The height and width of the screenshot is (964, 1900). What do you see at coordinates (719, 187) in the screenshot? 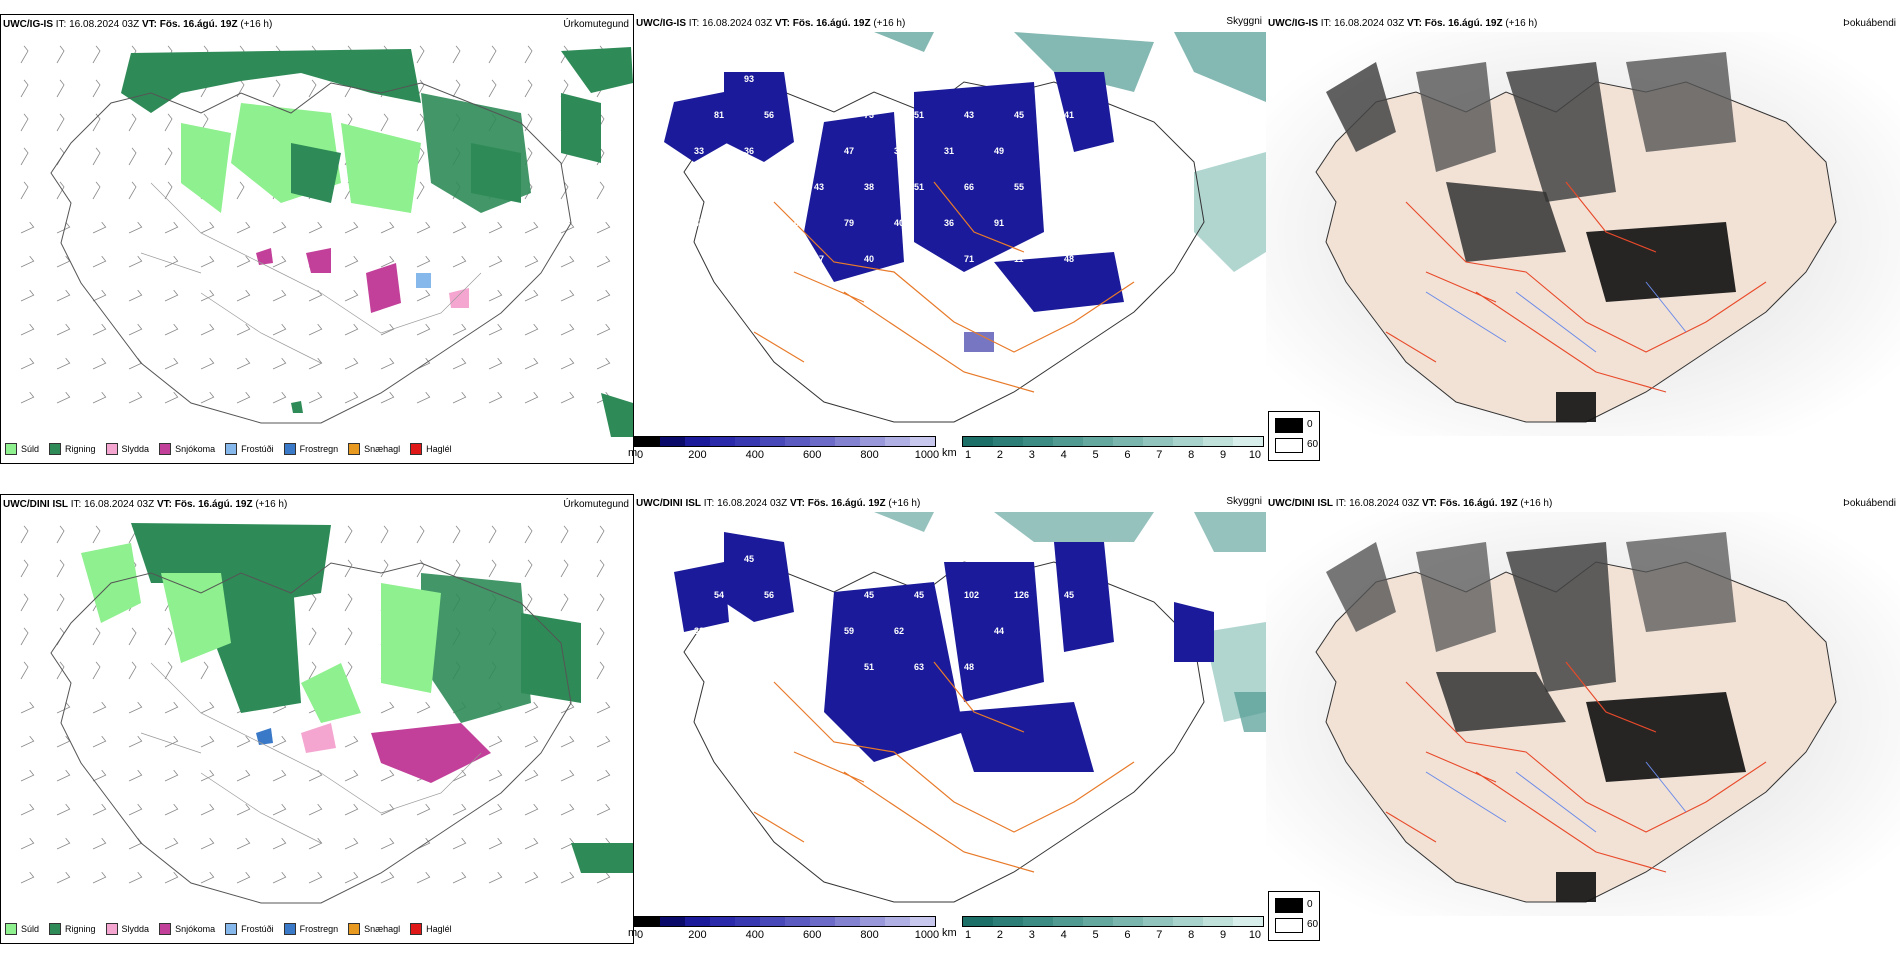
I see `ceiling-value-label: 41` at bounding box center [719, 187].